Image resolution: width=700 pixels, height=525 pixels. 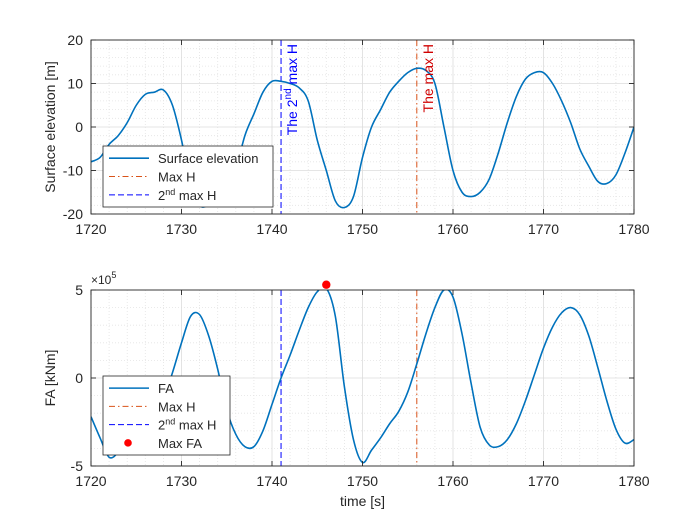 What do you see at coordinates (73, 171) in the screenshot?
I see `y-tick-label: -10` at bounding box center [73, 171].